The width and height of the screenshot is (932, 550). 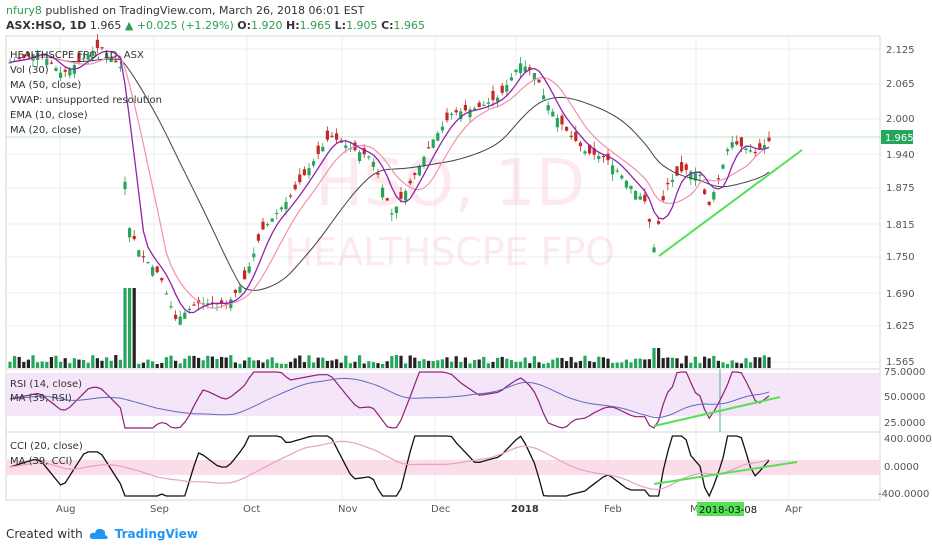 I want to click on rsi-legend: RSI (14, close), so click(x=46, y=384).